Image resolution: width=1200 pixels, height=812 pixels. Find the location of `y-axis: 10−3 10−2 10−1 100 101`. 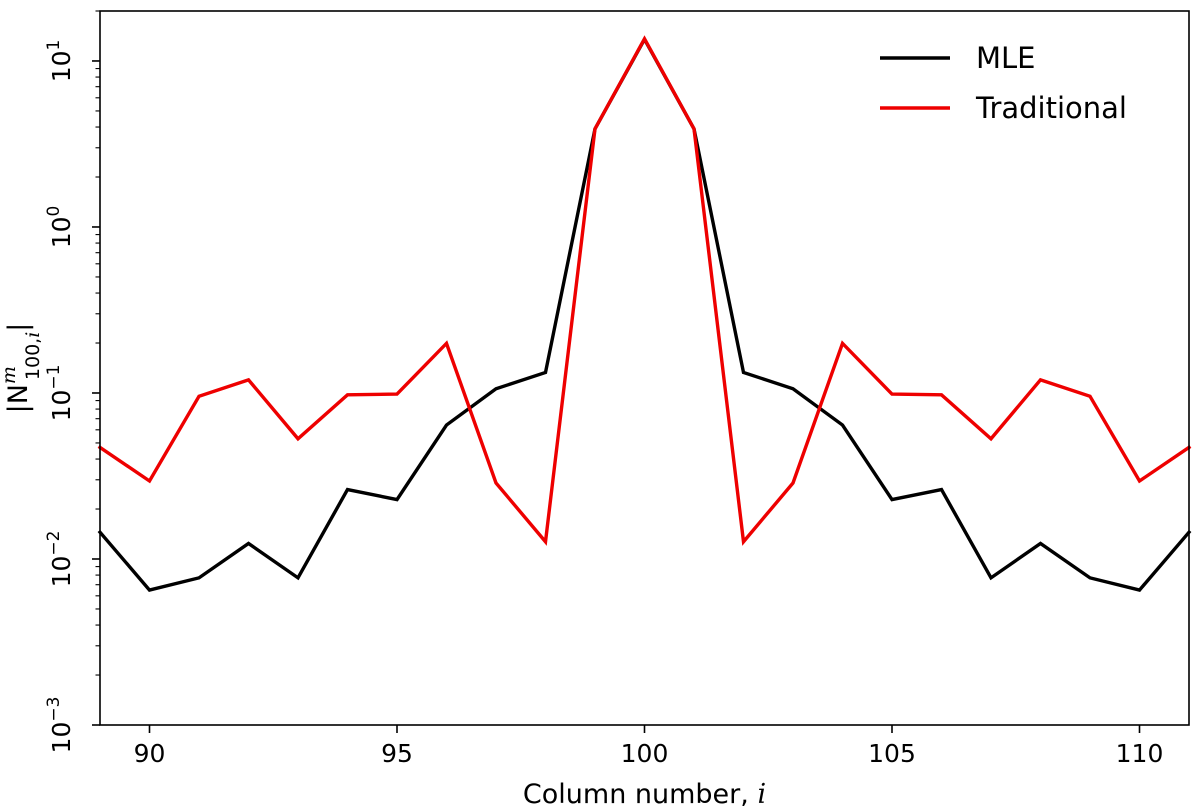

y-axis: 10−3 10−2 10−1 100 101 is located at coordinates (72, 382).